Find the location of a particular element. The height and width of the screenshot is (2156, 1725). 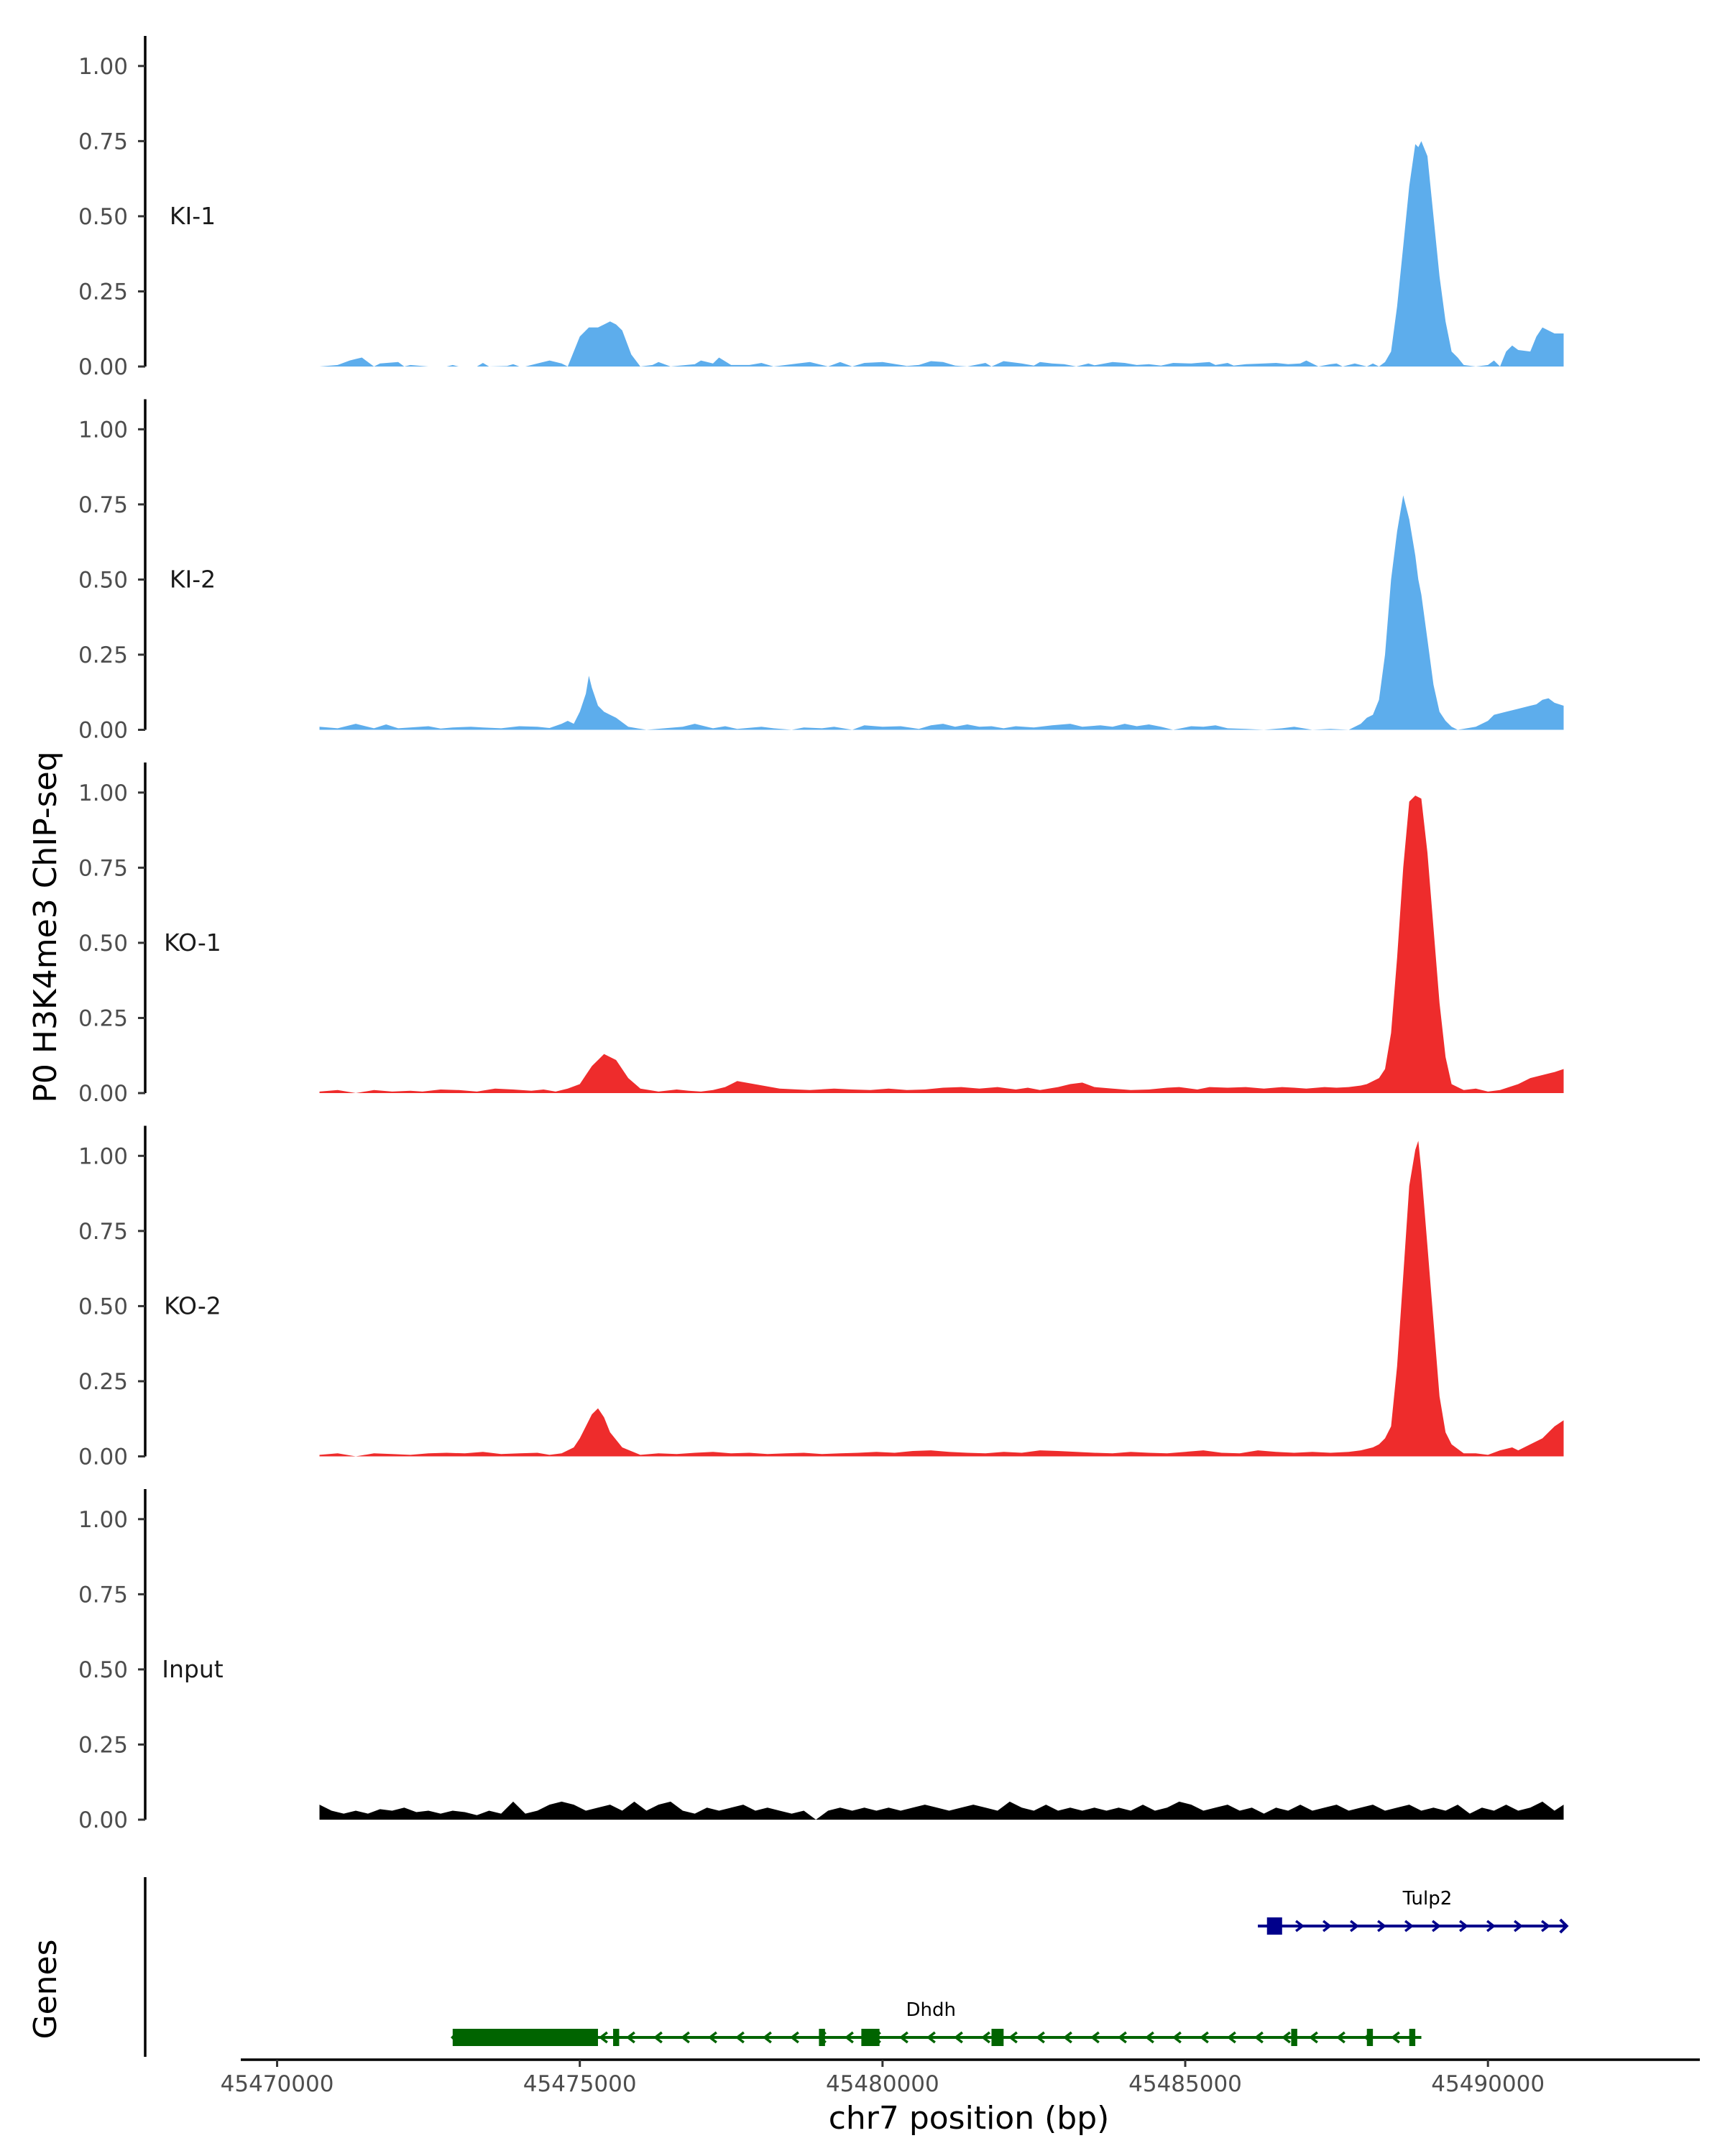

gene-tulp2: Tulp2 is located at coordinates (1413, 1911).